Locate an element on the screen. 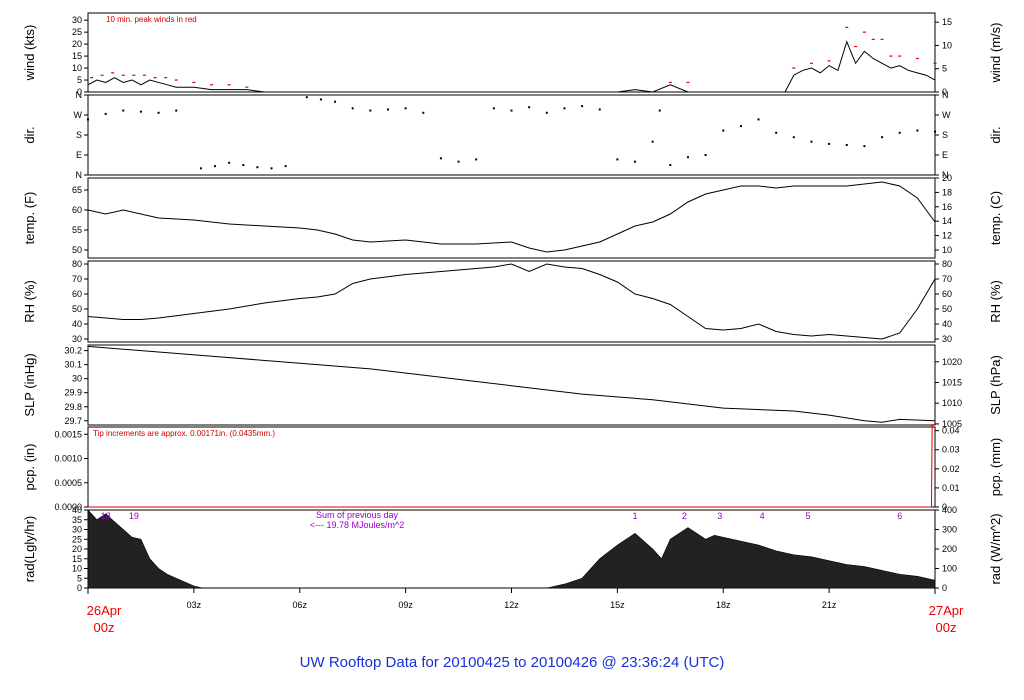 This screenshot has width=1024, height=700. y-tick-label: 25 is located at coordinates (77, 539).